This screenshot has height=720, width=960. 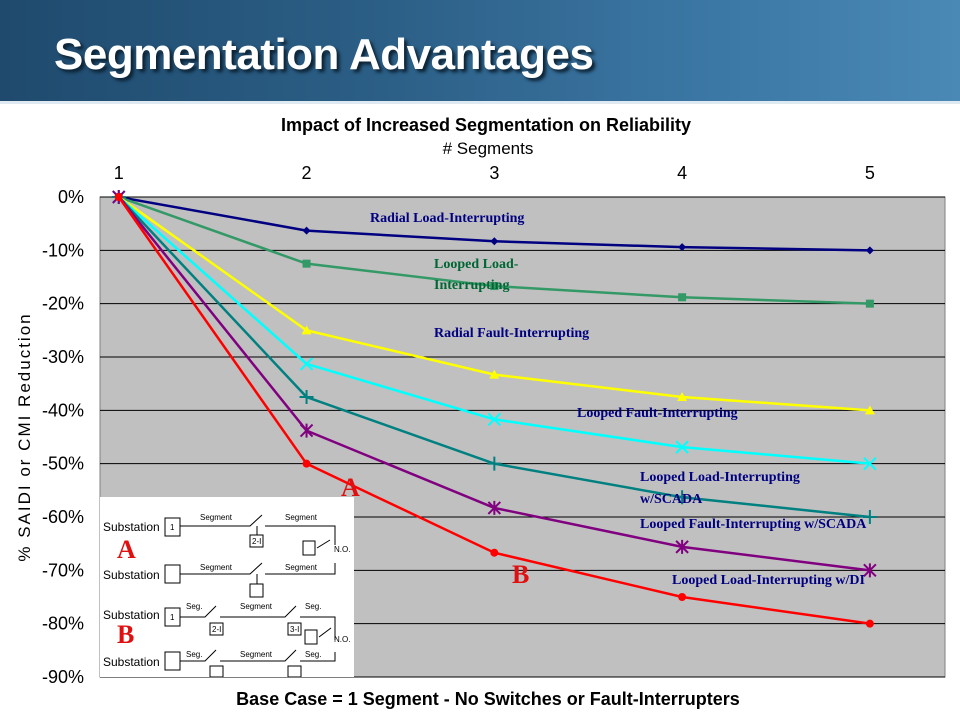 What do you see at coordinates (313, 606) in the screenshot?
I see `row3-seg3-label: Seg.` at bounding box center [313, 606].